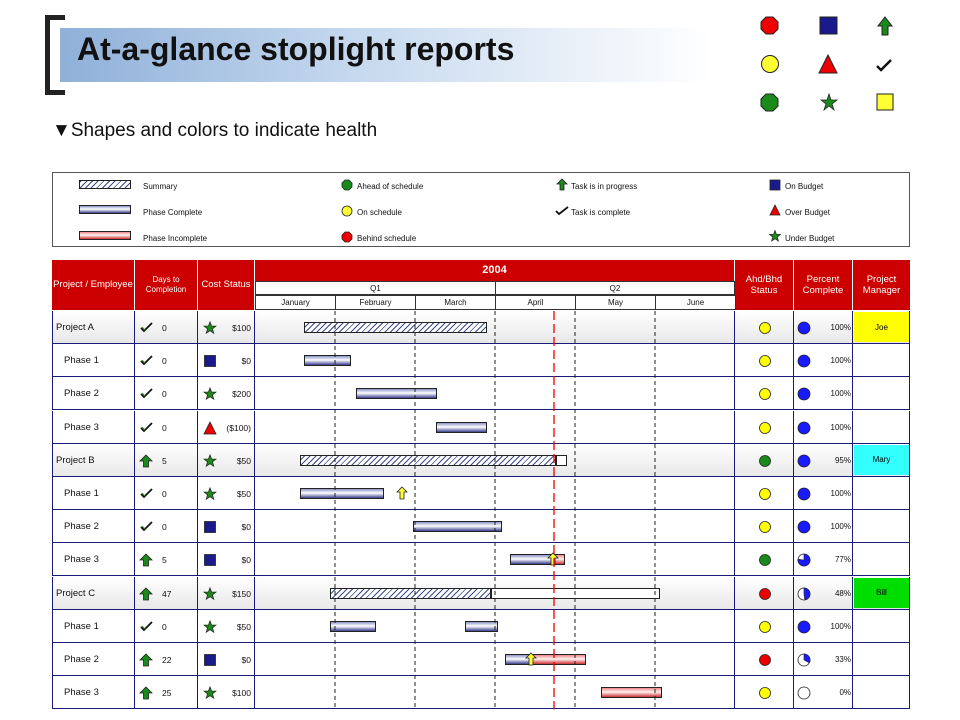  I want to click on phase-row: Phase 1 0 $0 100%, so click(481, 361).